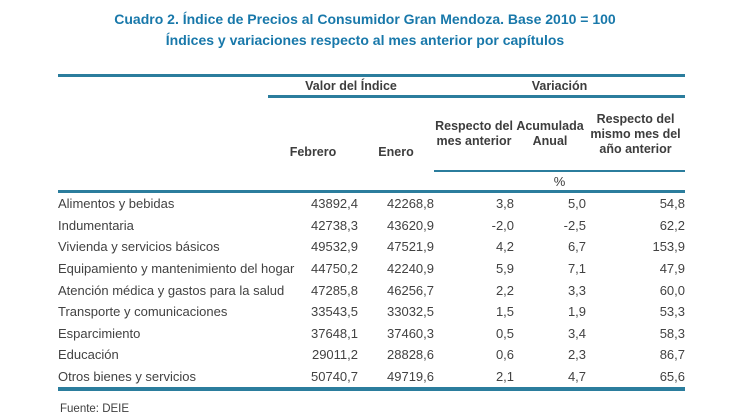  I want to click on cell-acumulada: 3,4, so click(577, 333).